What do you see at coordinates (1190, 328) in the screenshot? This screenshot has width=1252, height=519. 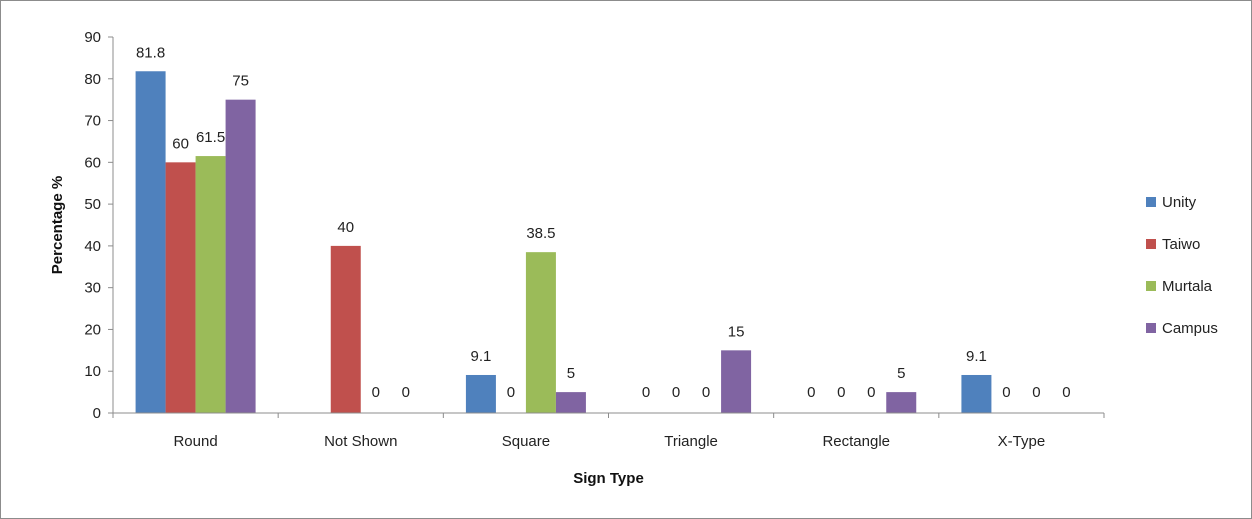 I see `legend-label: Campus` at bounding box center [1190, 328].